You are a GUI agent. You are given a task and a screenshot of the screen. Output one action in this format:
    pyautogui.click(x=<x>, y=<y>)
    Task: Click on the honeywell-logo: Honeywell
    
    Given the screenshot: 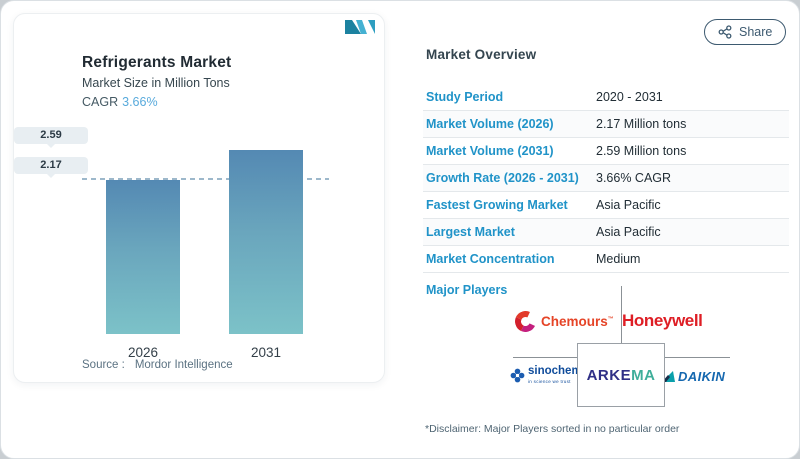 What is the action you would take?
    pyautogui.click(x=677, y=321)
    